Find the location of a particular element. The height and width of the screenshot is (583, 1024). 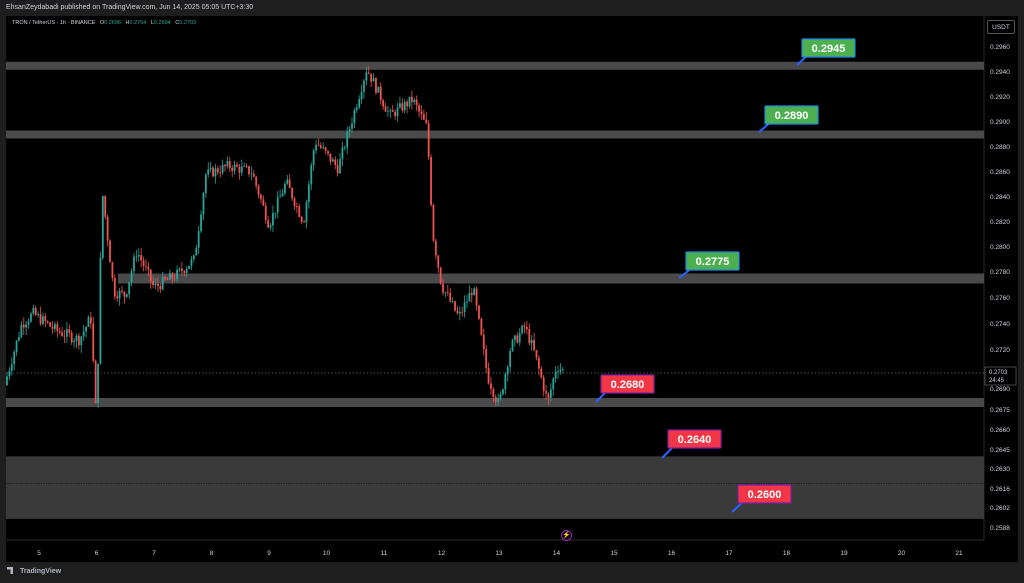

price-tick-label: 0.2820 is located at coordinates (1000, 222).